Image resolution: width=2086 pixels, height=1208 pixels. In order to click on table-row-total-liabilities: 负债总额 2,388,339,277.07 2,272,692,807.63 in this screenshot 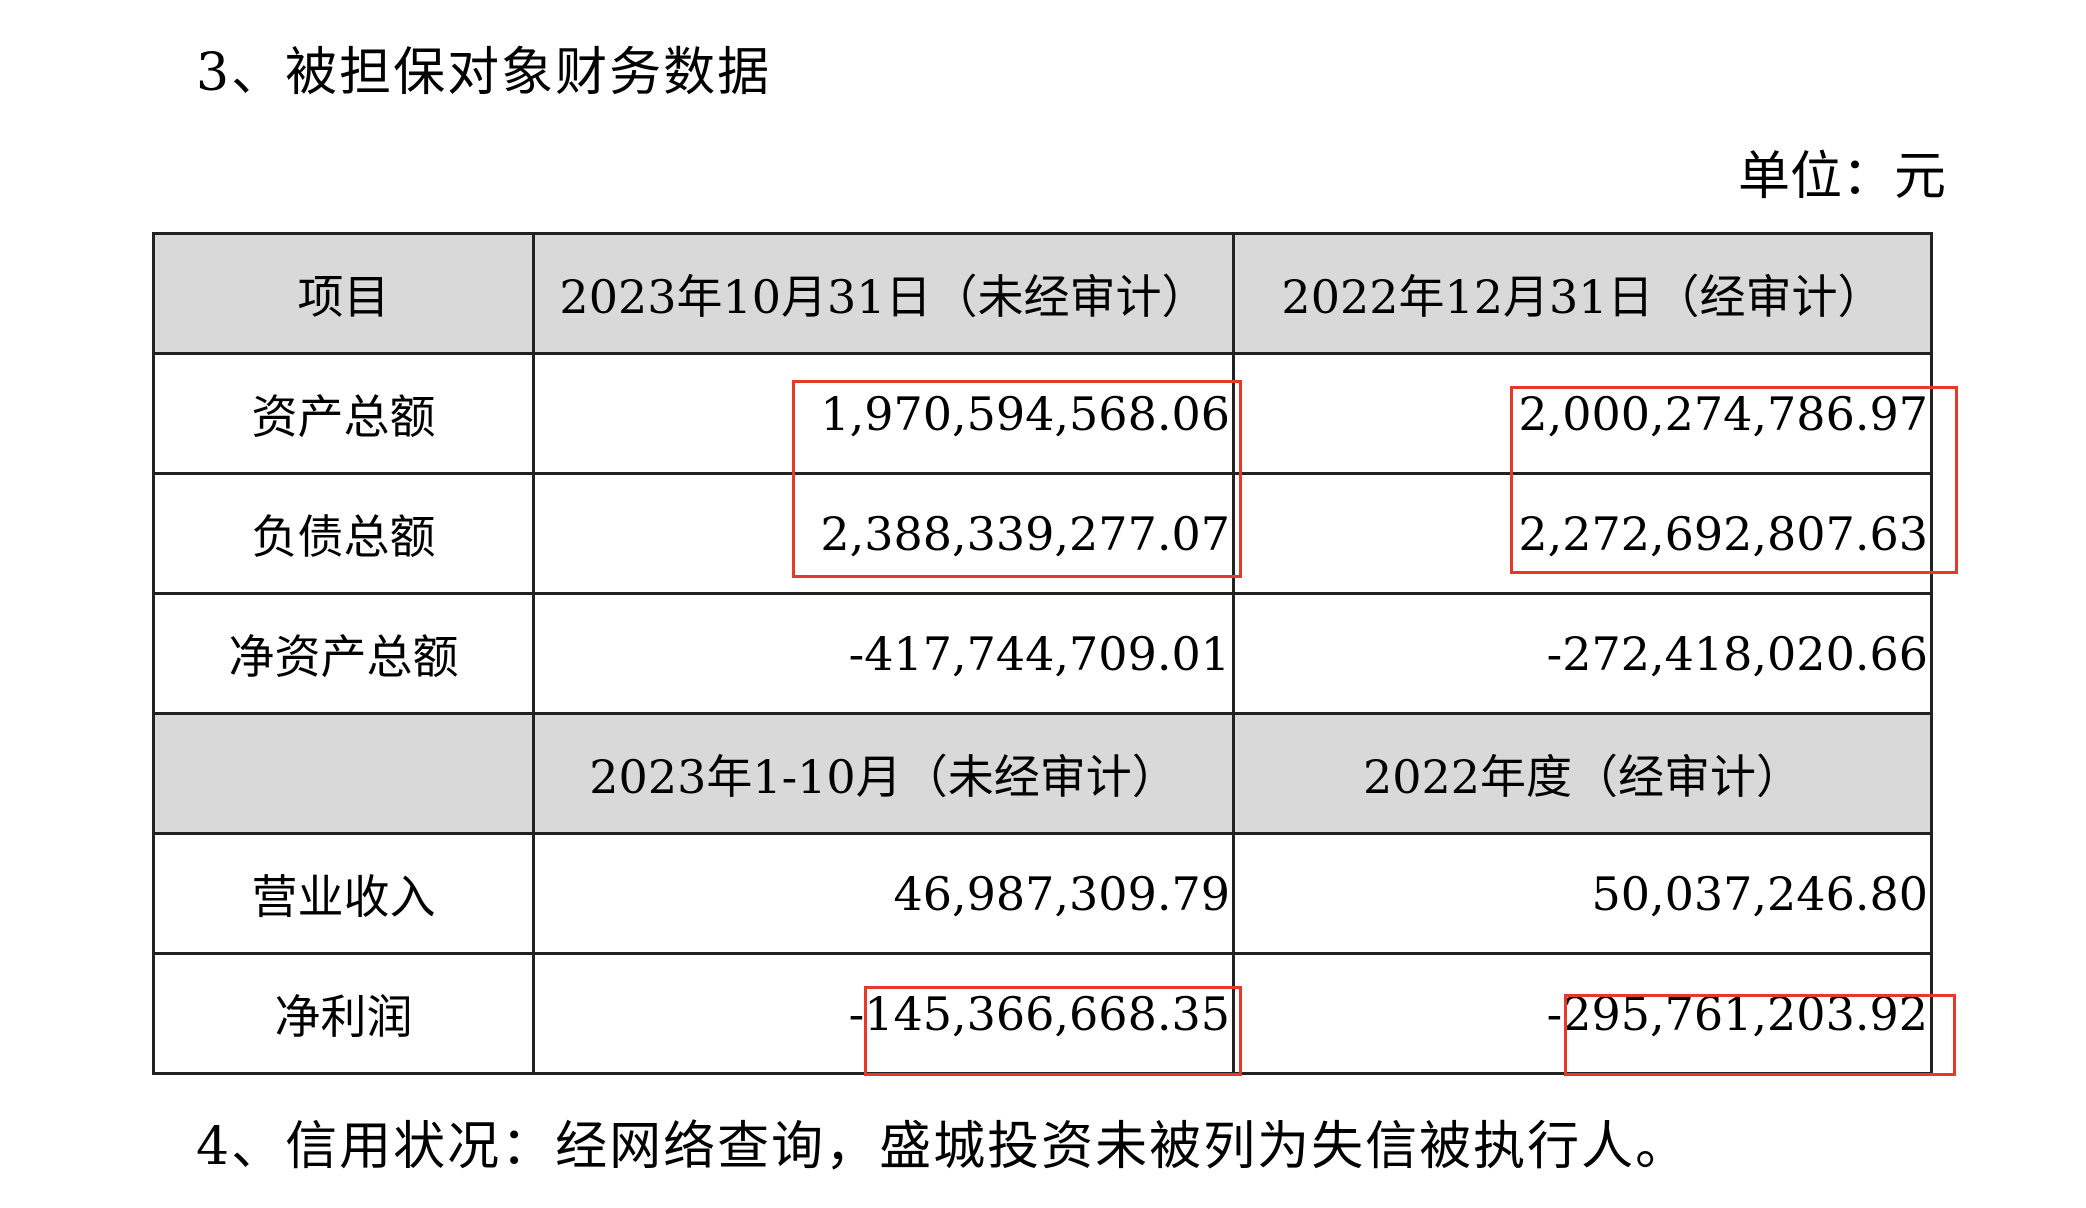, I will do `click(1042, 533)`.